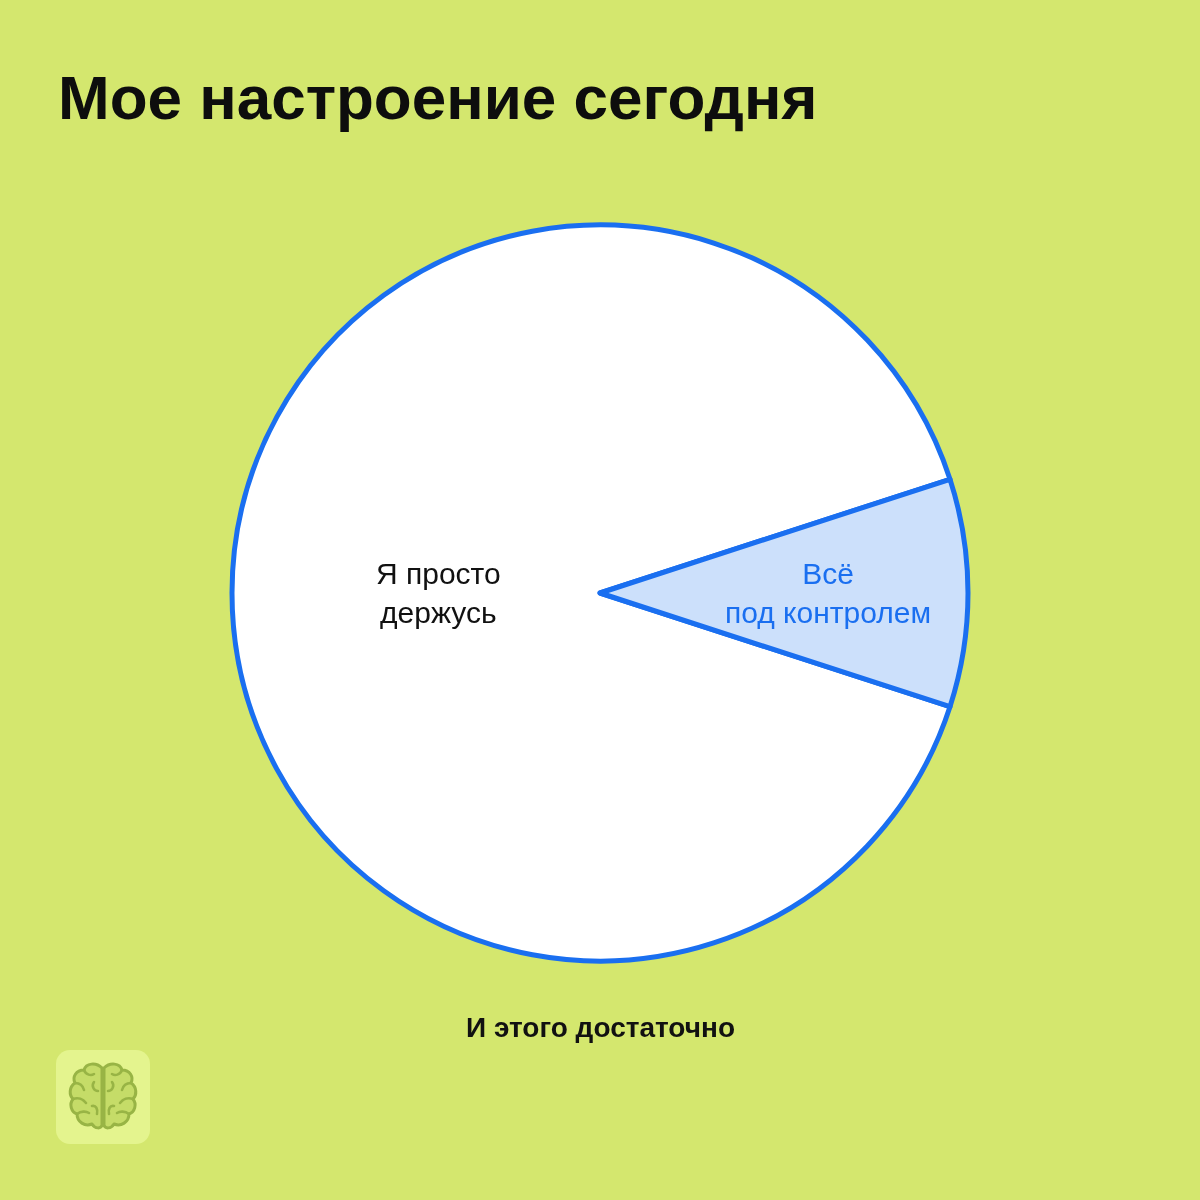  I want to click on chart-title: Мое настроение сегодня, so click(438, 97).